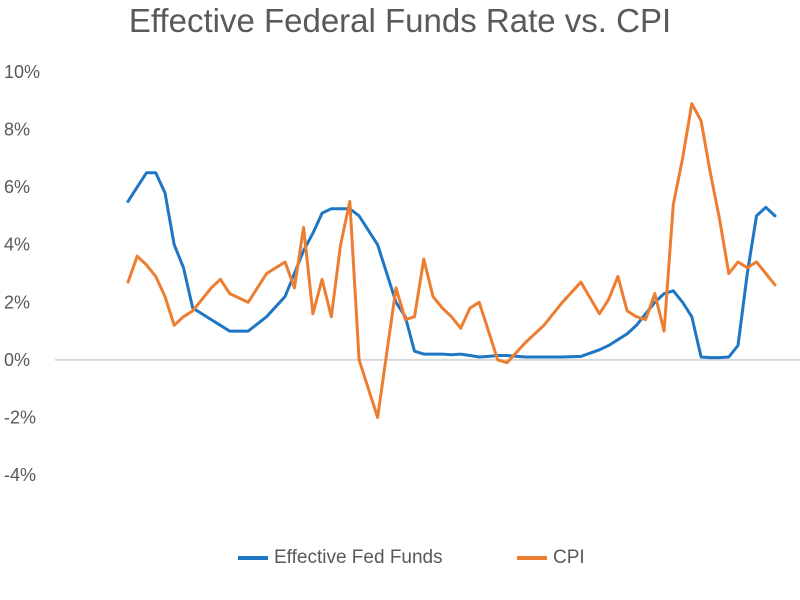 The image size is (800, 600). I want to click on y-tick-label: 10%, so click(22, 72).